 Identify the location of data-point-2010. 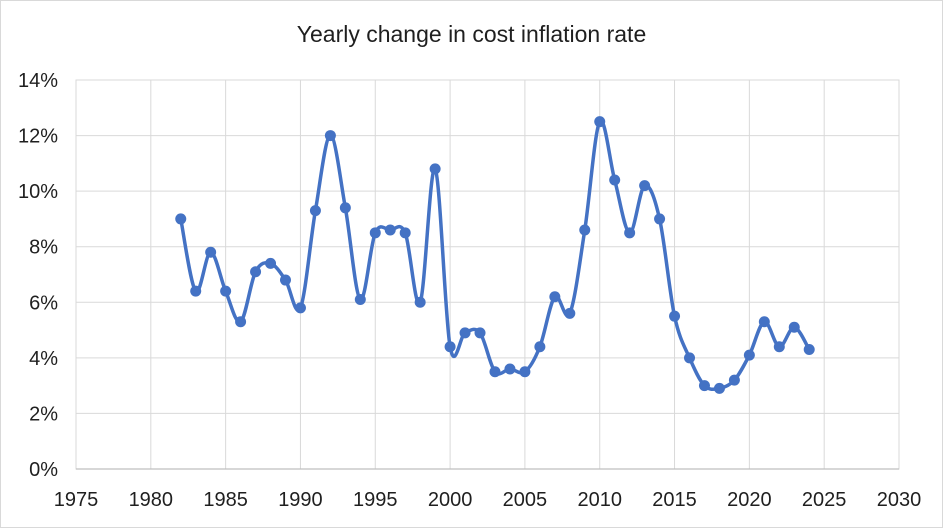
(600, 122).